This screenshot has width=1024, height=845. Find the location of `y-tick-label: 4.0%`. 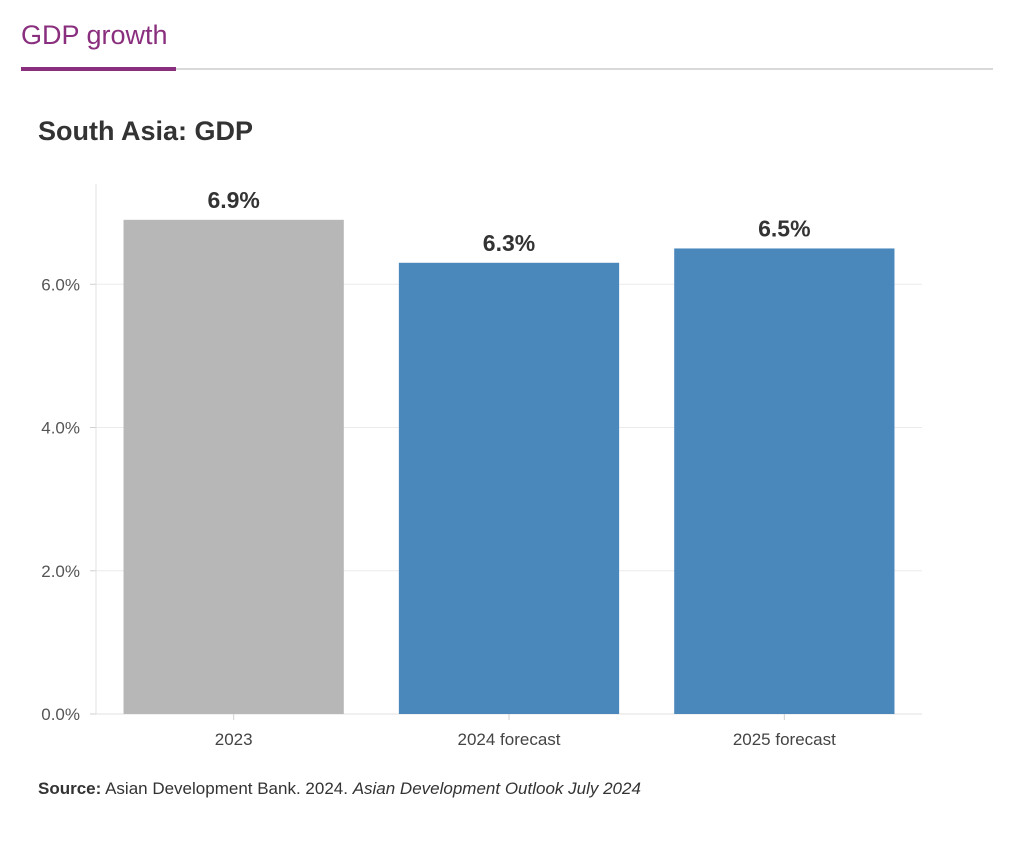

y-tick-label: 4.0% is located at coordinates (60, 428).